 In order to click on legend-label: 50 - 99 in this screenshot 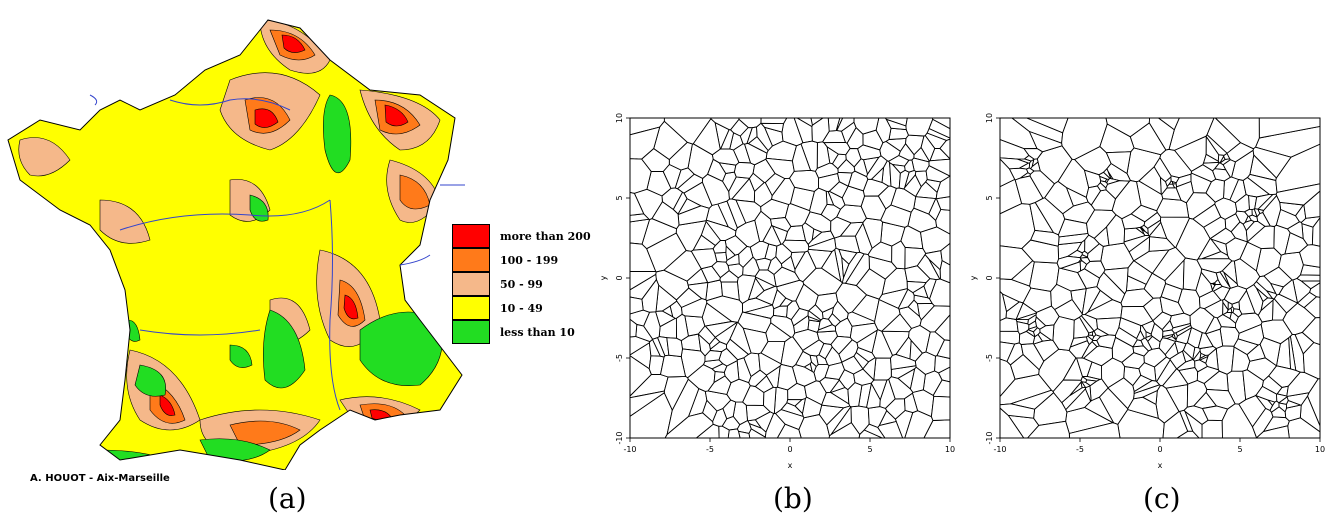, I will do `click(521, 284)`.